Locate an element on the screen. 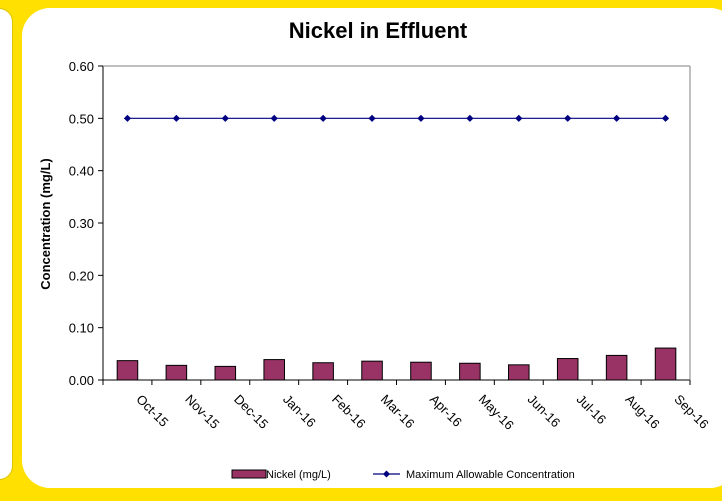 The height and width of the screenshot is (501, 722). x-tick-label-2: Dec-15 is located at coordinates (251, 412).